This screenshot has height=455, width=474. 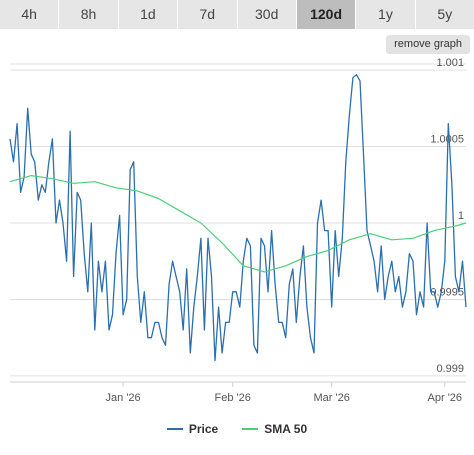 What do you see at coordinates (332, 398) in the screenshot?
I see `x-tick-label: Mar '26` at bounding box center [332, 398].